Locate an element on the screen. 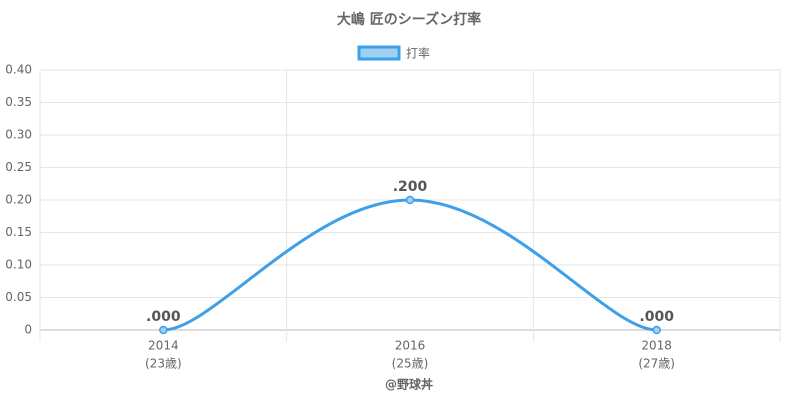 Image resolution: width=800 pixels, height=400 pixels. chart-title: 大嶋 匠のシーズン打率 is located at coordinates (409, 19).